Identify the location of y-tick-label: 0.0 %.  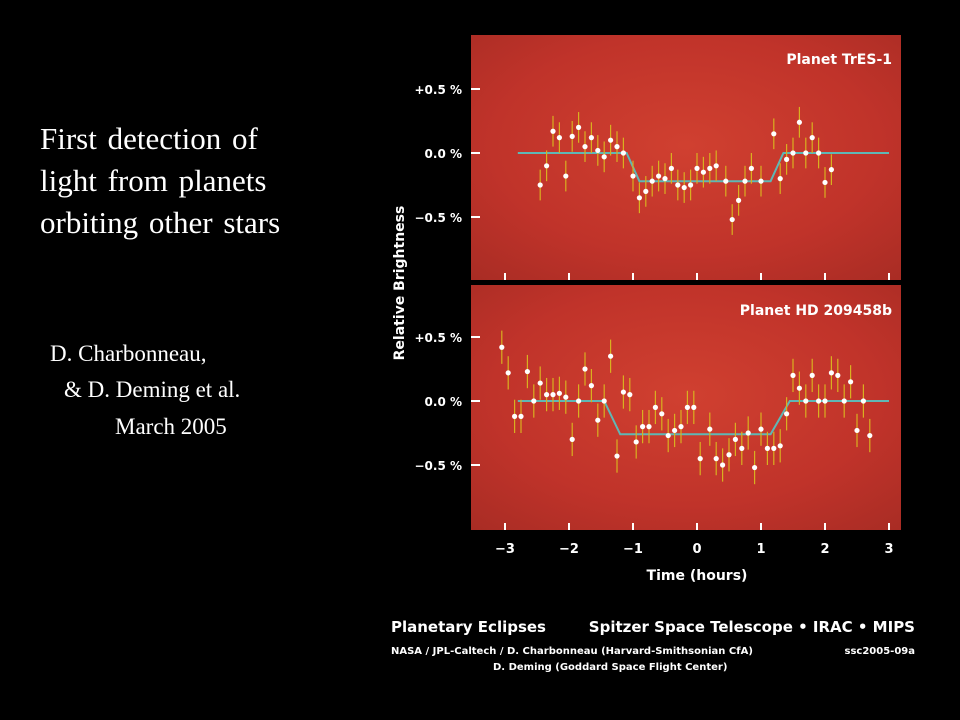
(443, 154).